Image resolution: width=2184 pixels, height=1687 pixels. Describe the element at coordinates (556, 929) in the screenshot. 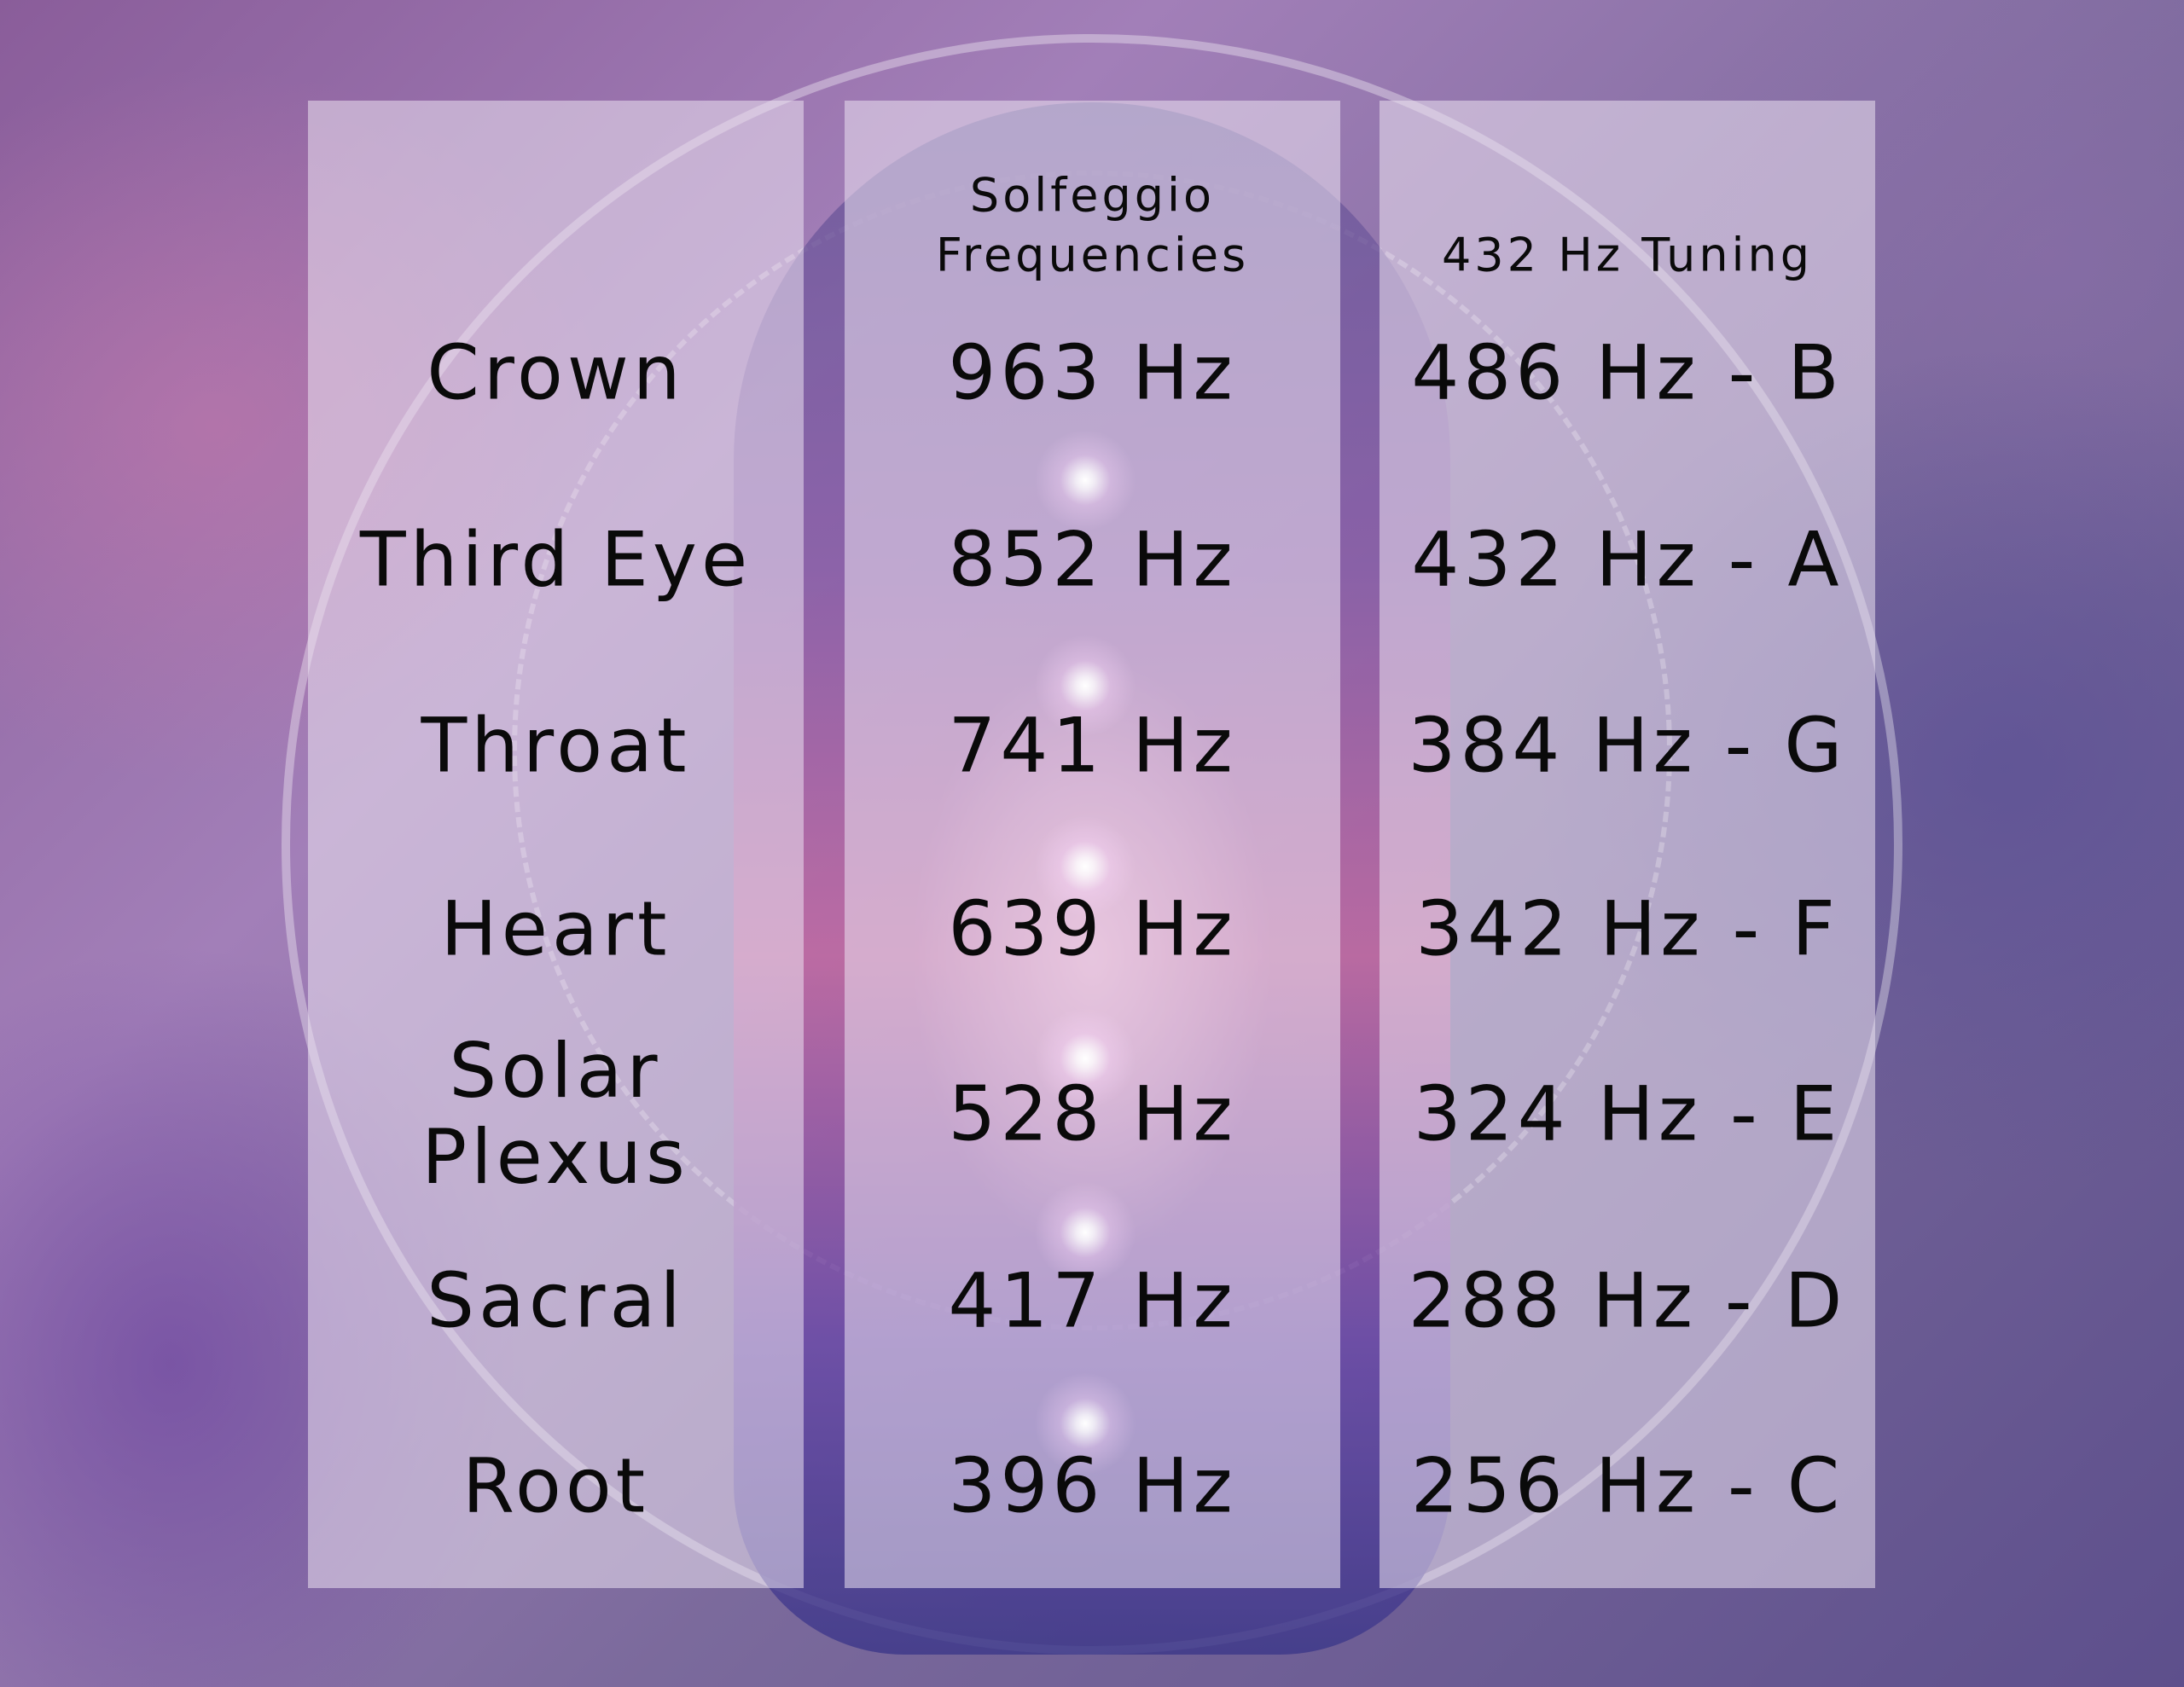

I see `chakra-name: Heart` at that location.